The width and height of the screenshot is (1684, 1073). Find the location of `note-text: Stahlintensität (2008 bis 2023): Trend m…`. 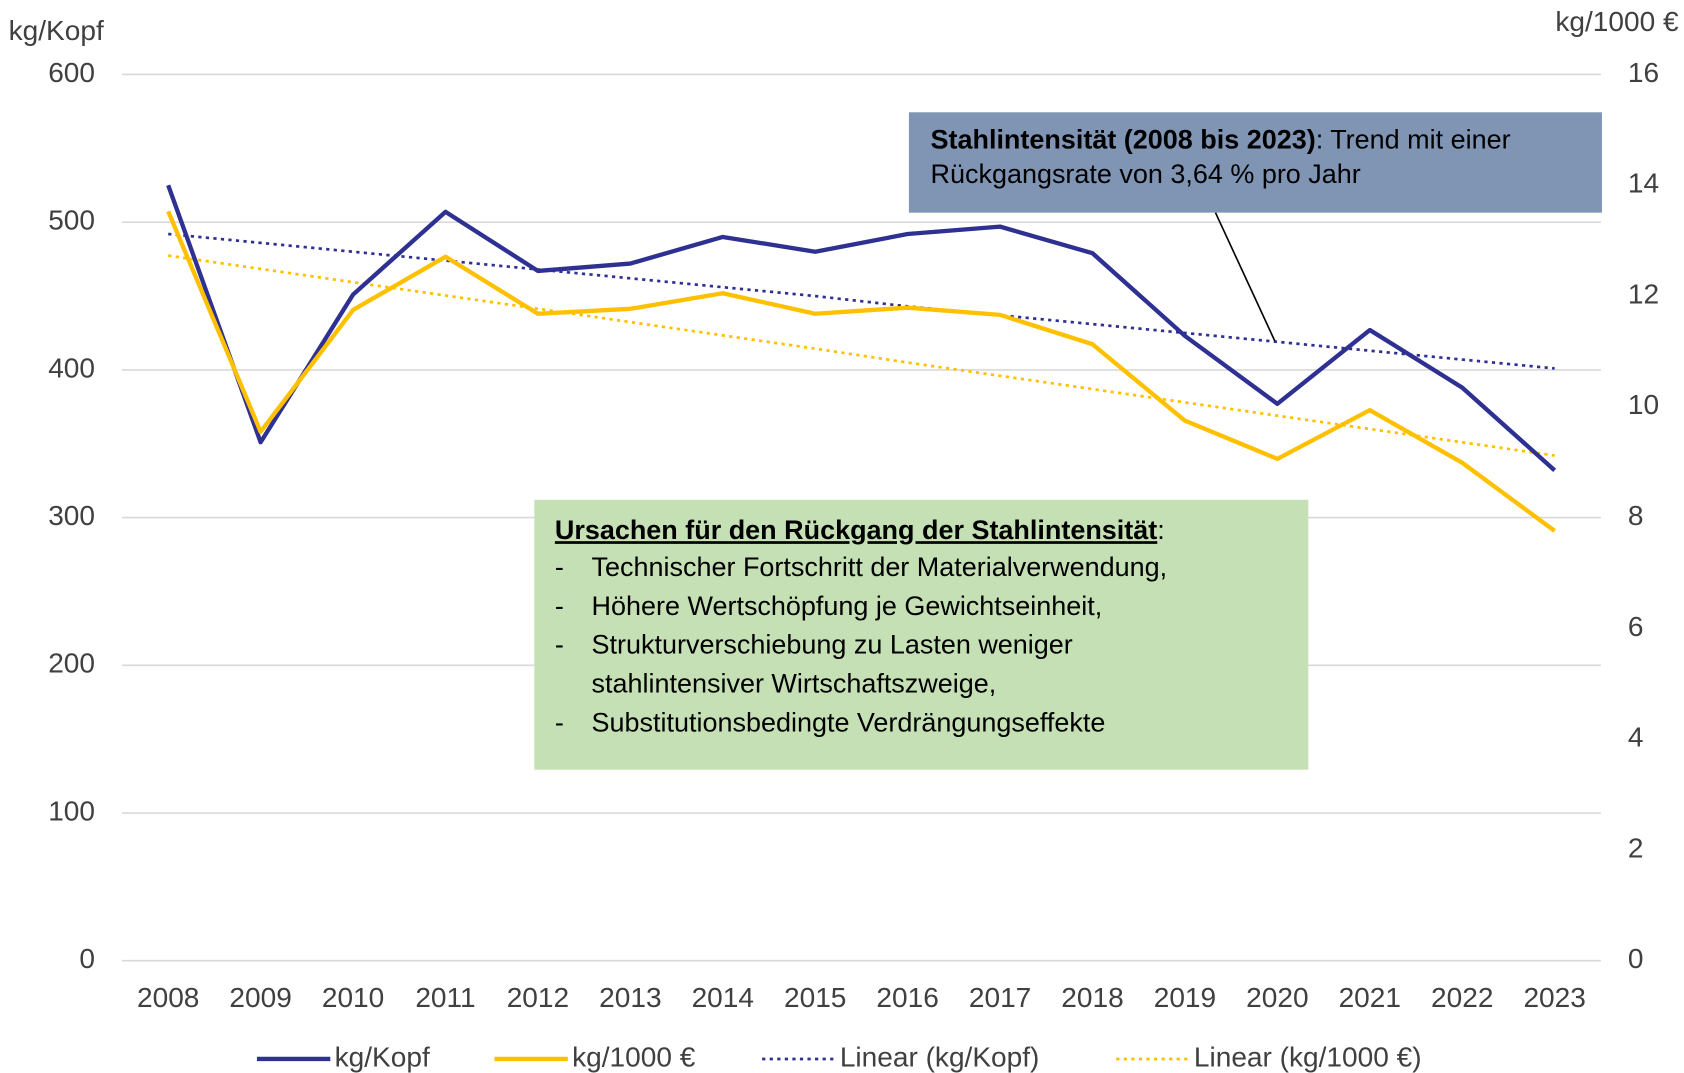

note-text: Stahlintensität (2008 bis 2023): Trend m… is located at coordinates (1221, 140).